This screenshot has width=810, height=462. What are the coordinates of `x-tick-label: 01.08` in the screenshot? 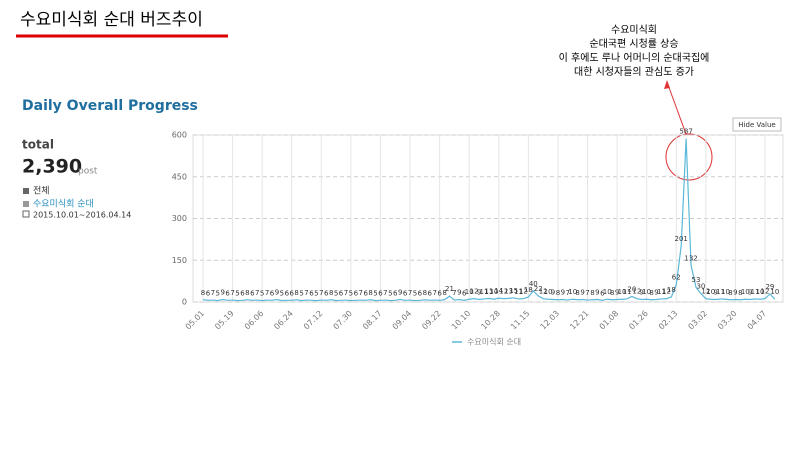 It's located at (609, 320).